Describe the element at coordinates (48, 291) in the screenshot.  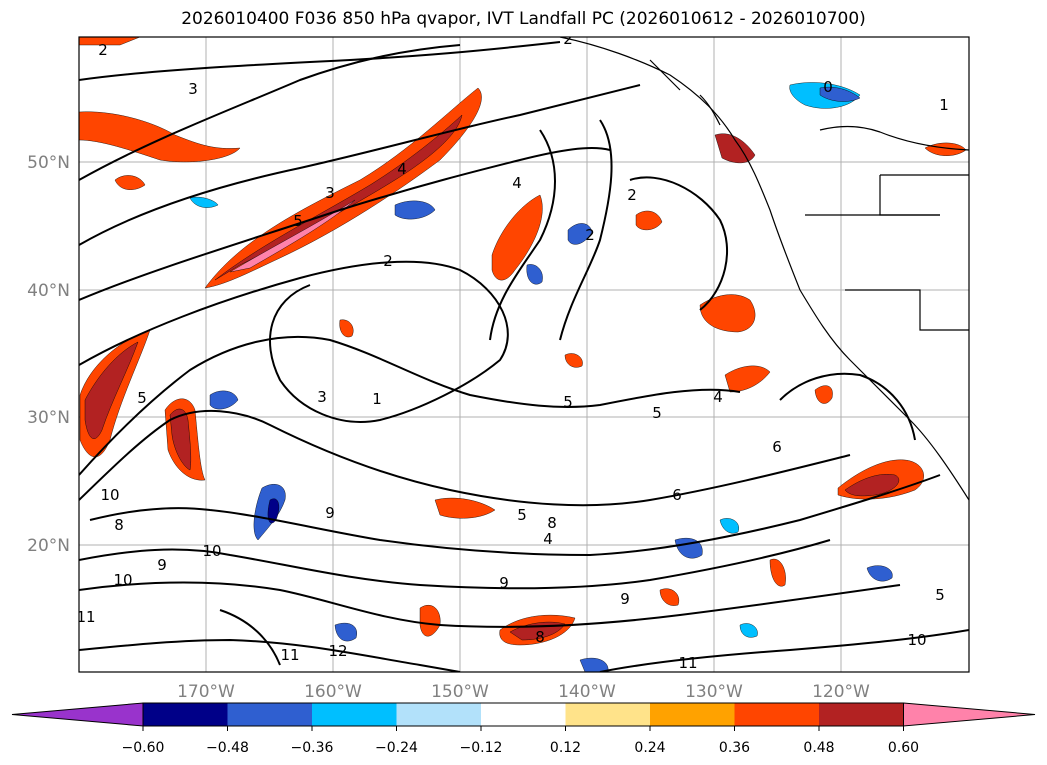
I see `lat-label: 40°N` at that location.